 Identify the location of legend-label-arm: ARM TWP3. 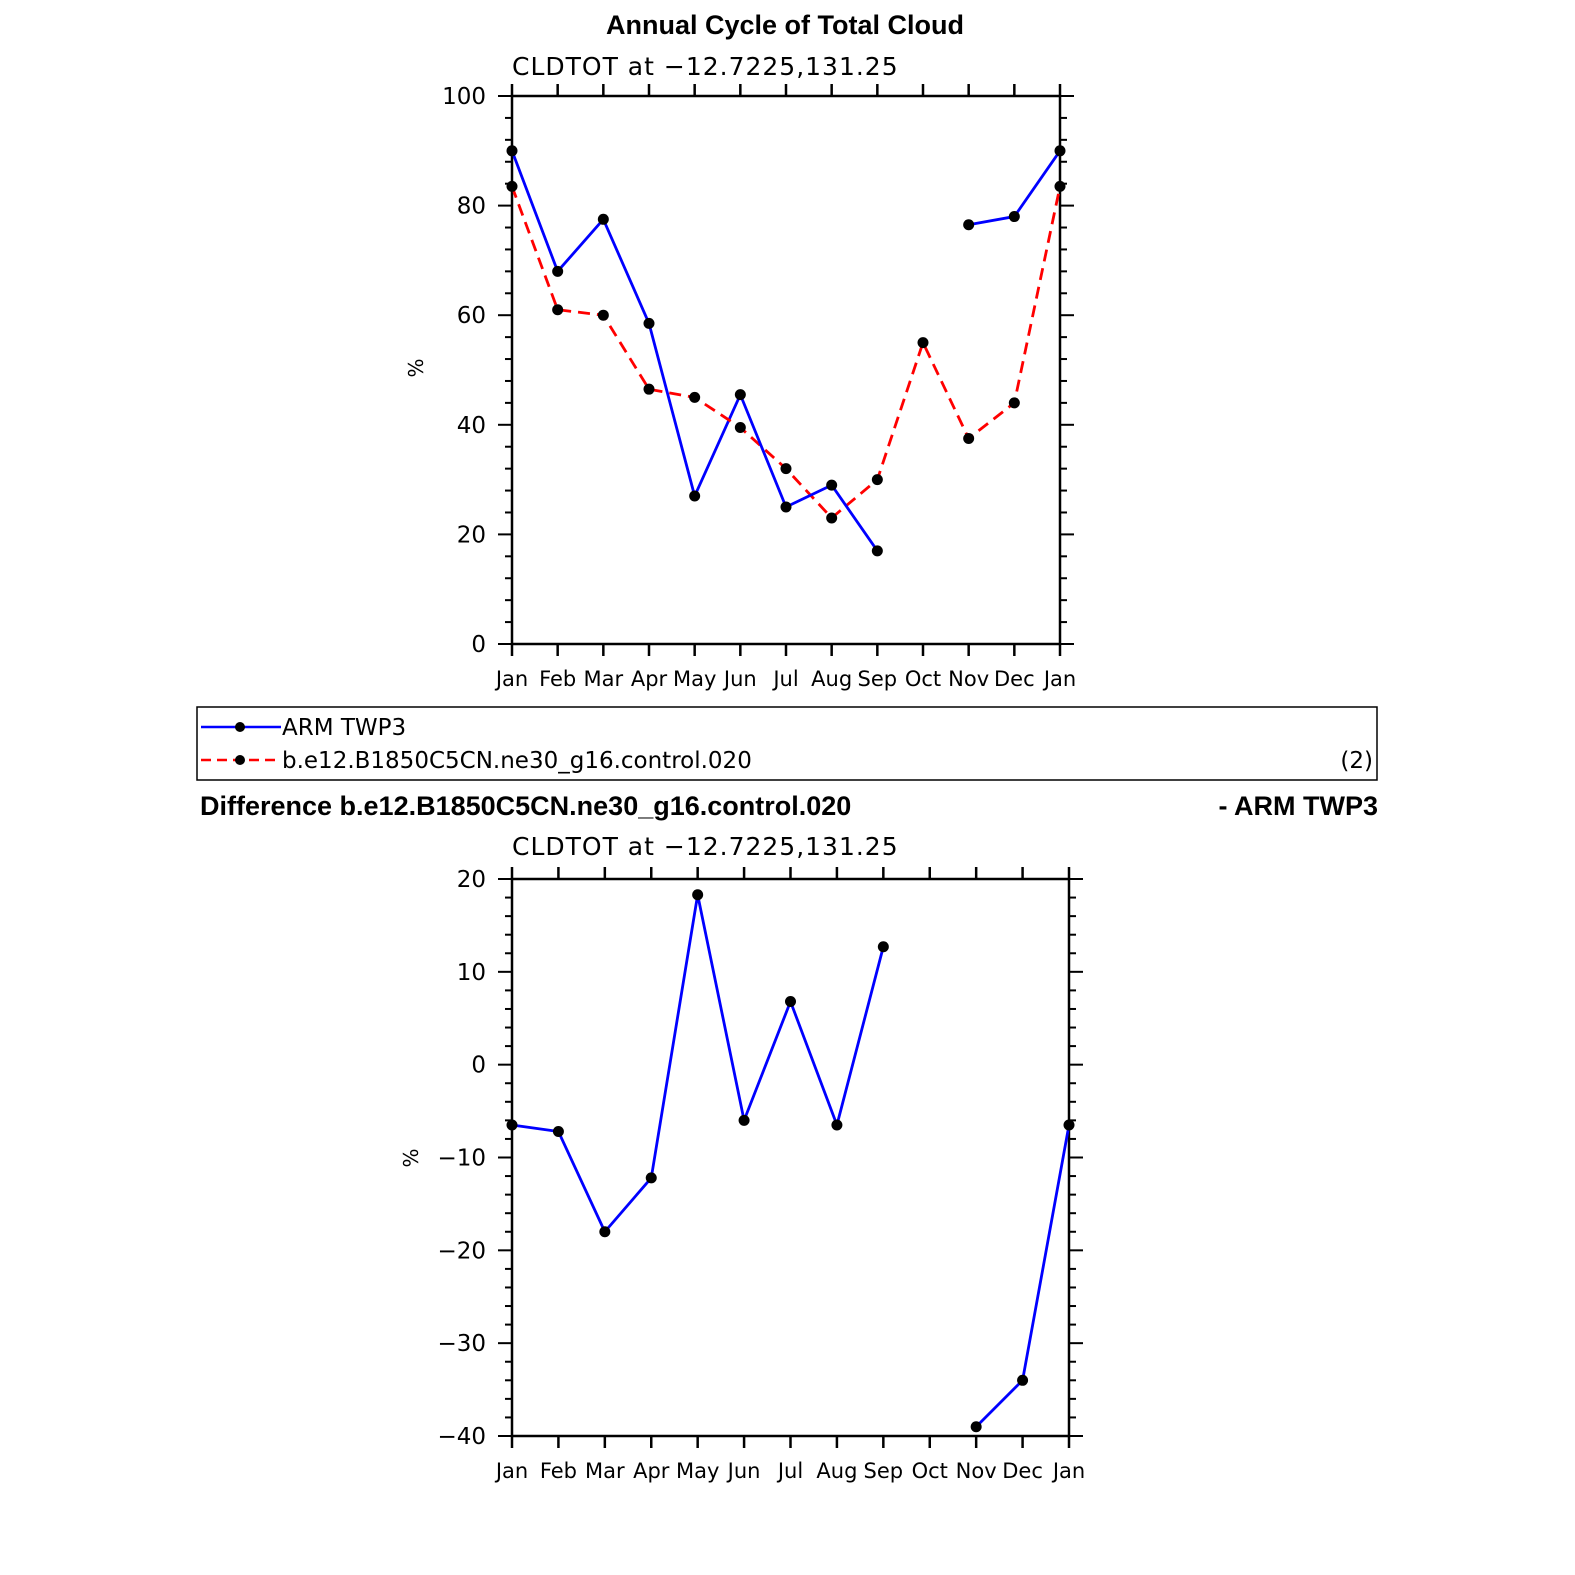
(344, 728).